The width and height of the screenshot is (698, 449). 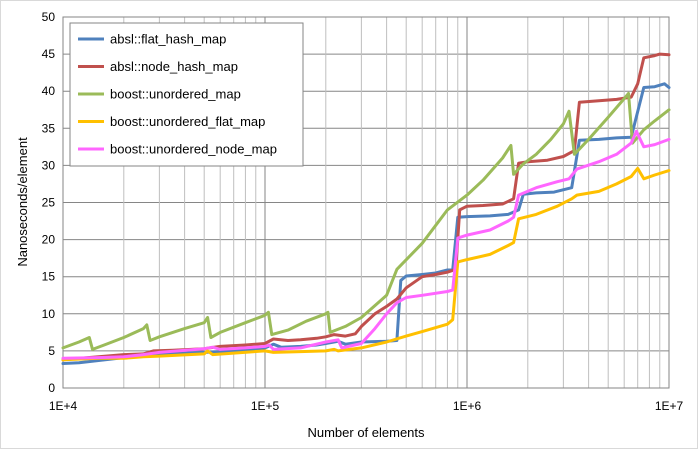 What do you see at coordinates (51, 351) in the screenshot?
I see `y-tick-label: 5` at bounding box center [51, 351].